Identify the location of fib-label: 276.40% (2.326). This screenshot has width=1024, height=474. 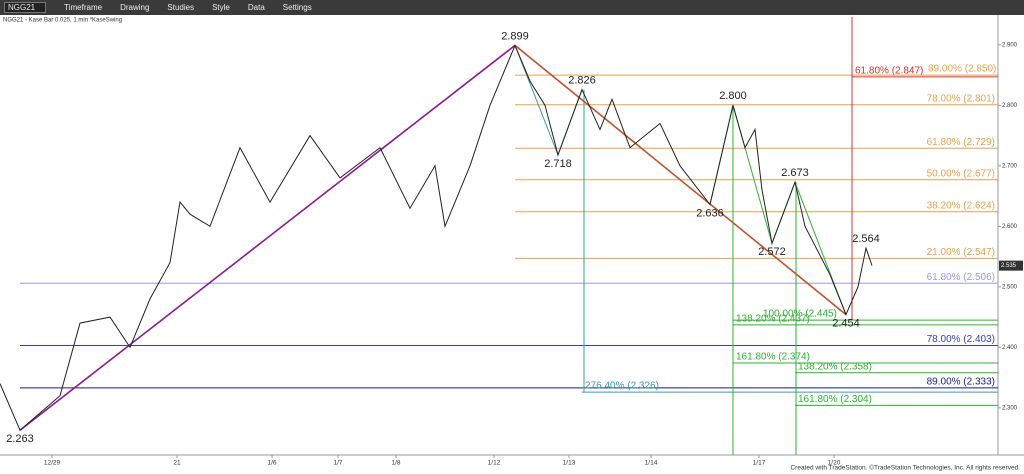
(622, 386).